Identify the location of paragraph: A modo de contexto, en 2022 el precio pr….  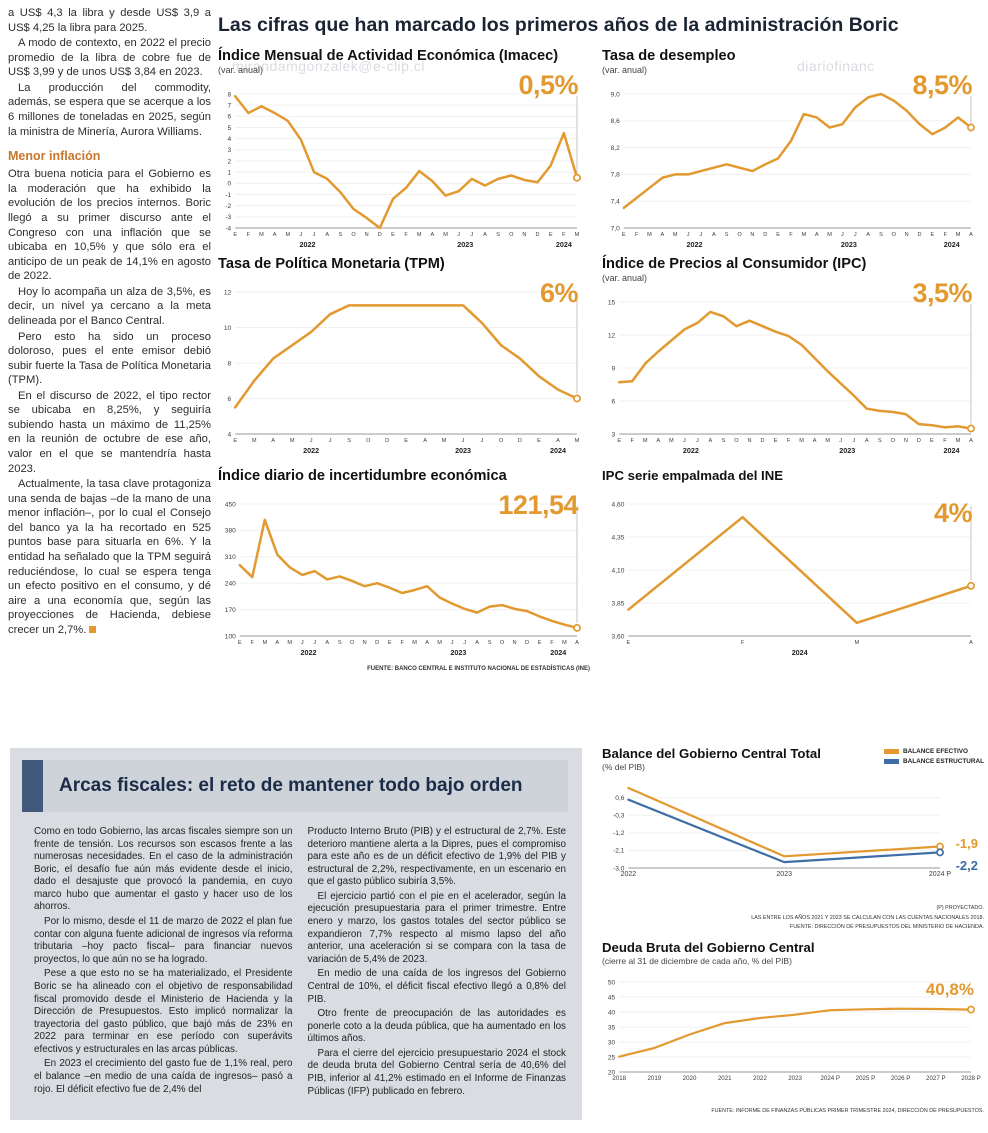
(109, 58).